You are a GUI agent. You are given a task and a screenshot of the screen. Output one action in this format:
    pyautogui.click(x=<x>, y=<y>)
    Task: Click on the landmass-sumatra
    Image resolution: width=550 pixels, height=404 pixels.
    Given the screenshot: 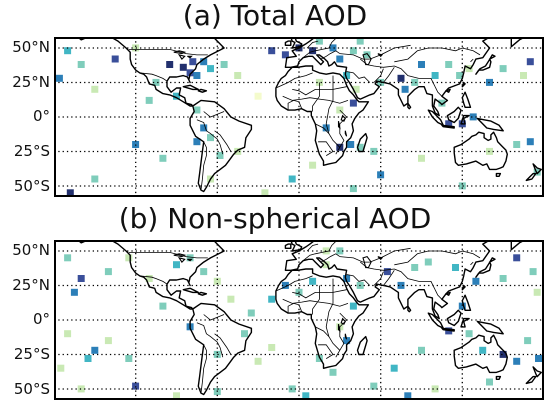 What is the action you would take?
    pyautogui.click(x=435, y=320)
    